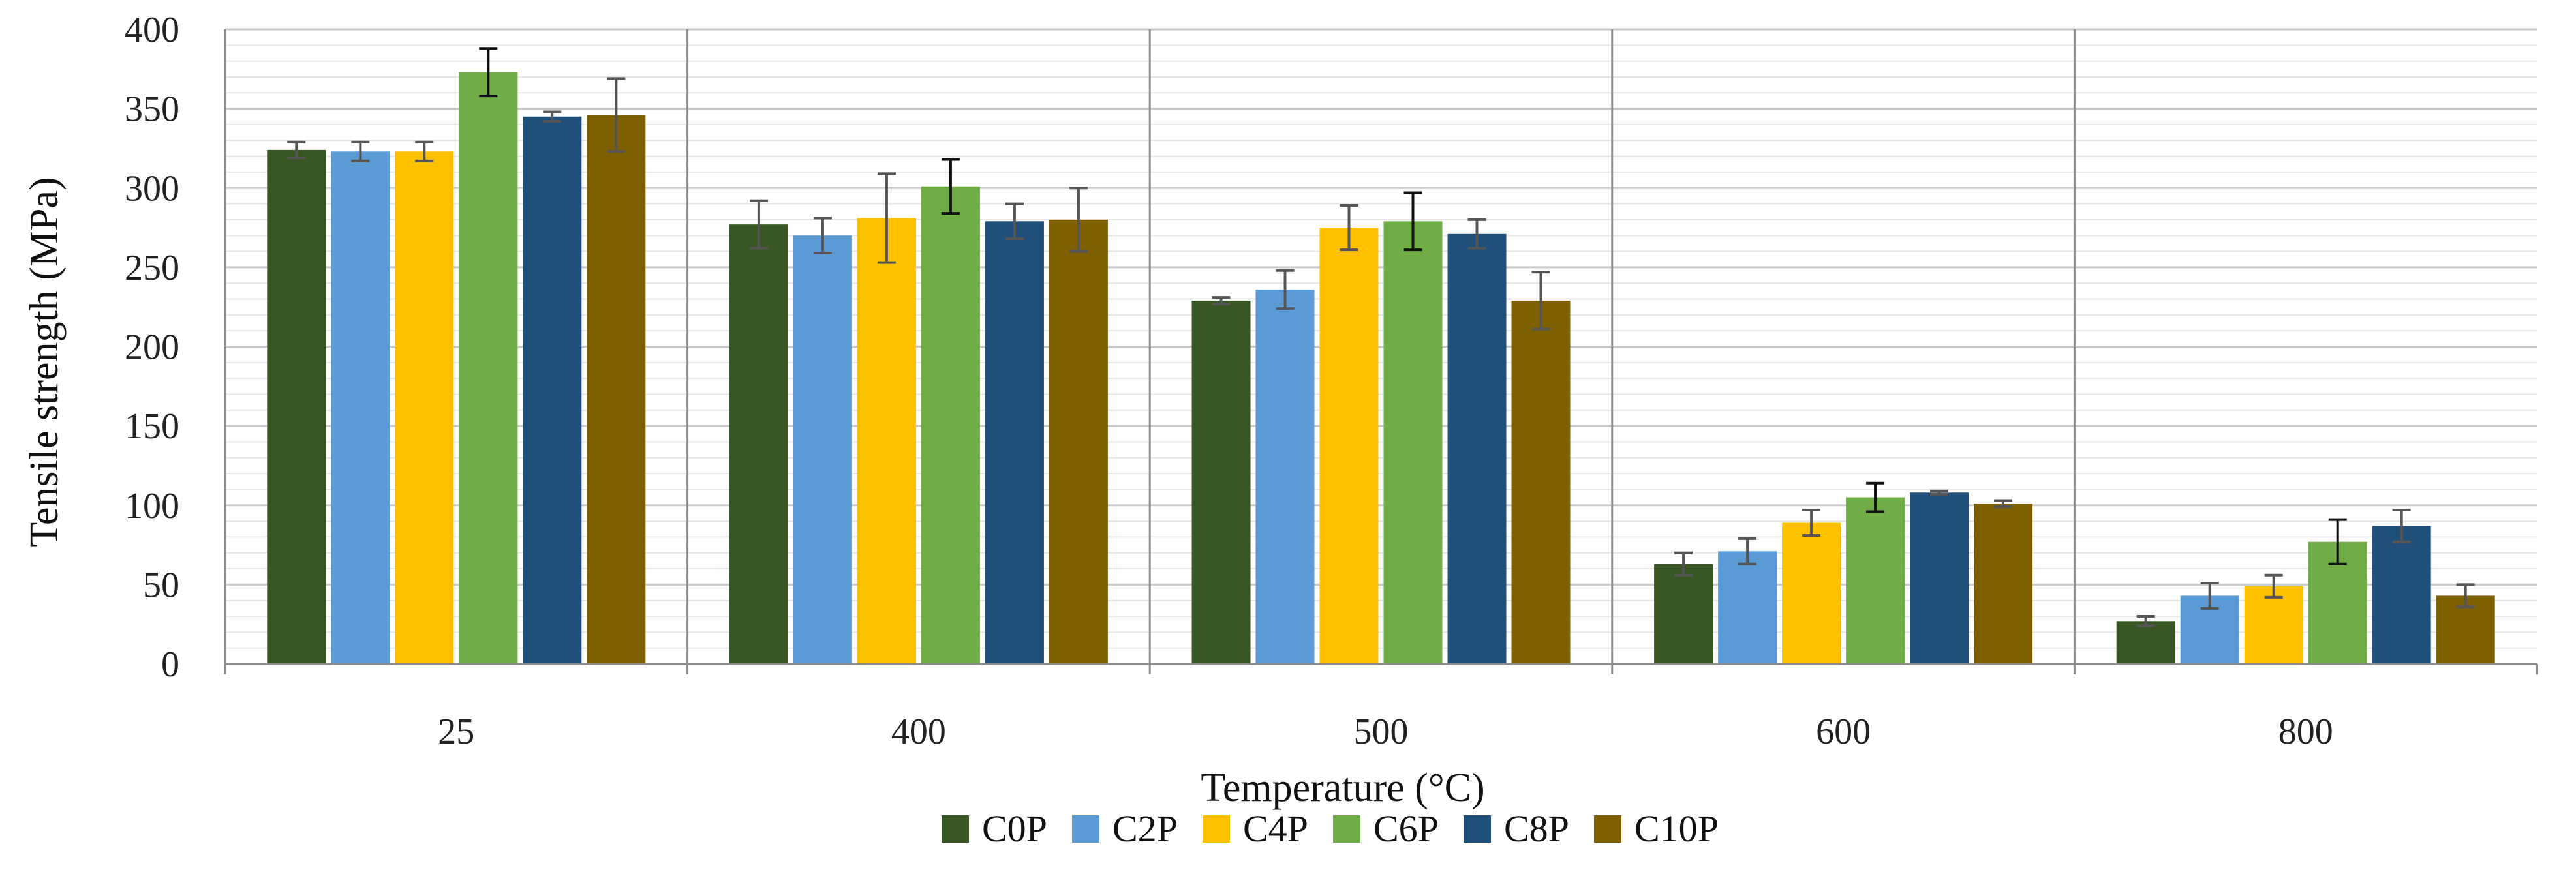 Image resolution: width=2576 pixels, height=887 pixels. I want to click on legend-label: C2P, so click(1145, 829).